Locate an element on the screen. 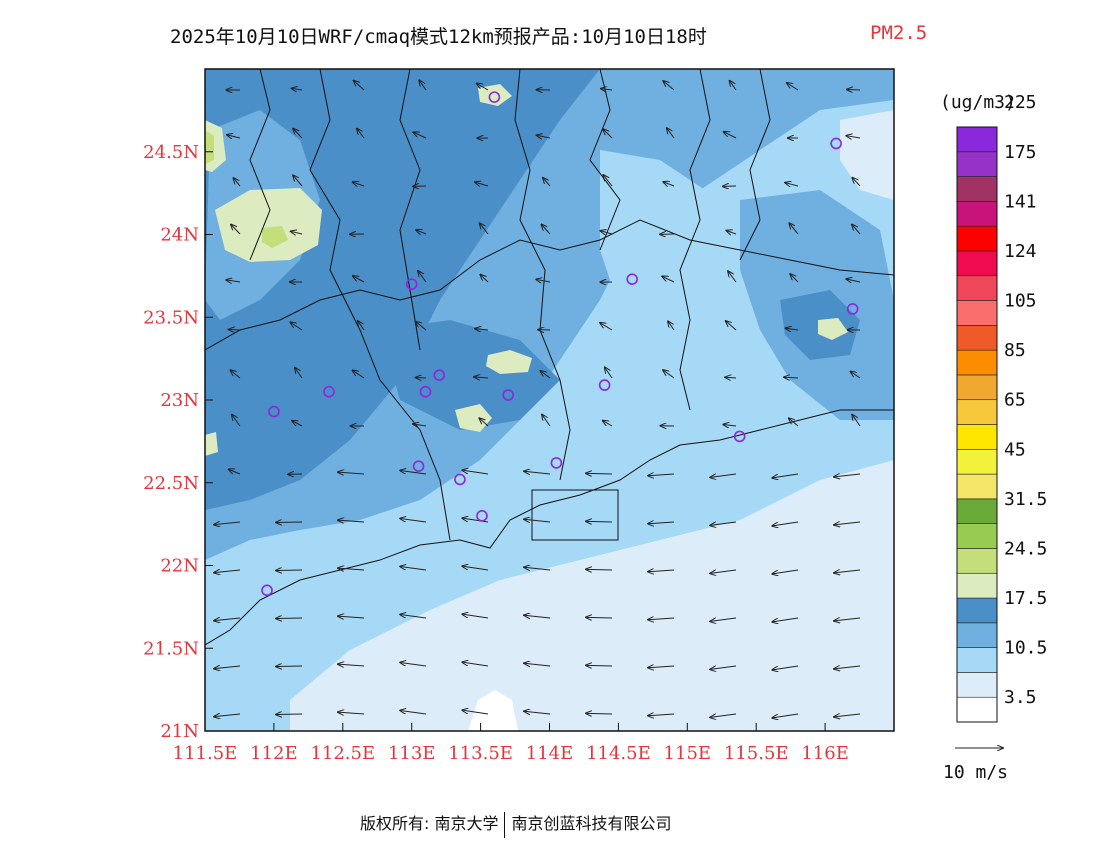 The height and width of the screenshot is (850, 1100). lon-tick-label: 111.5E is located at coordinates (205, 753).